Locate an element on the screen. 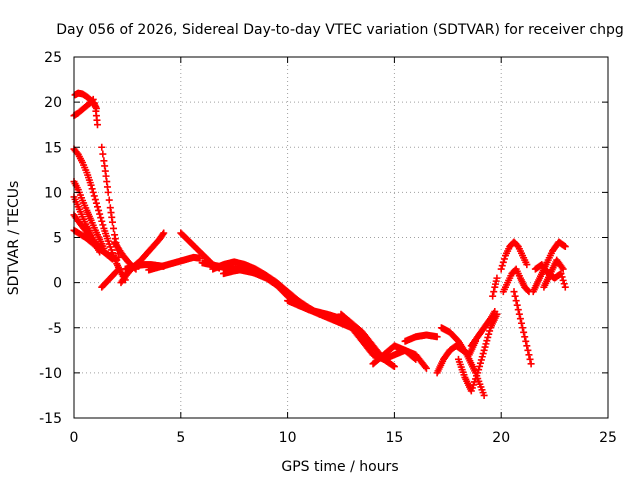  x-tick-label: 10 is located at coordinates (288, 438).